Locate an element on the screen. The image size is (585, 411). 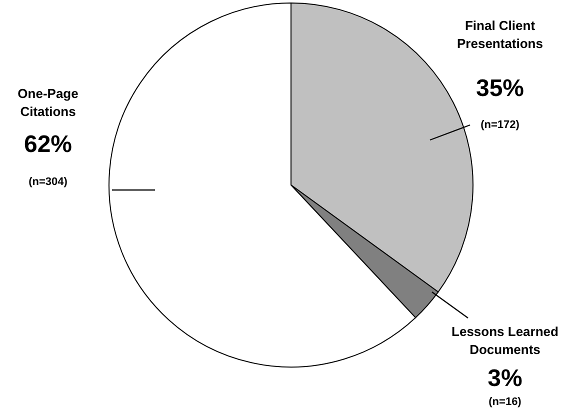
text: (n=172) is located at coordinates (500, 125).